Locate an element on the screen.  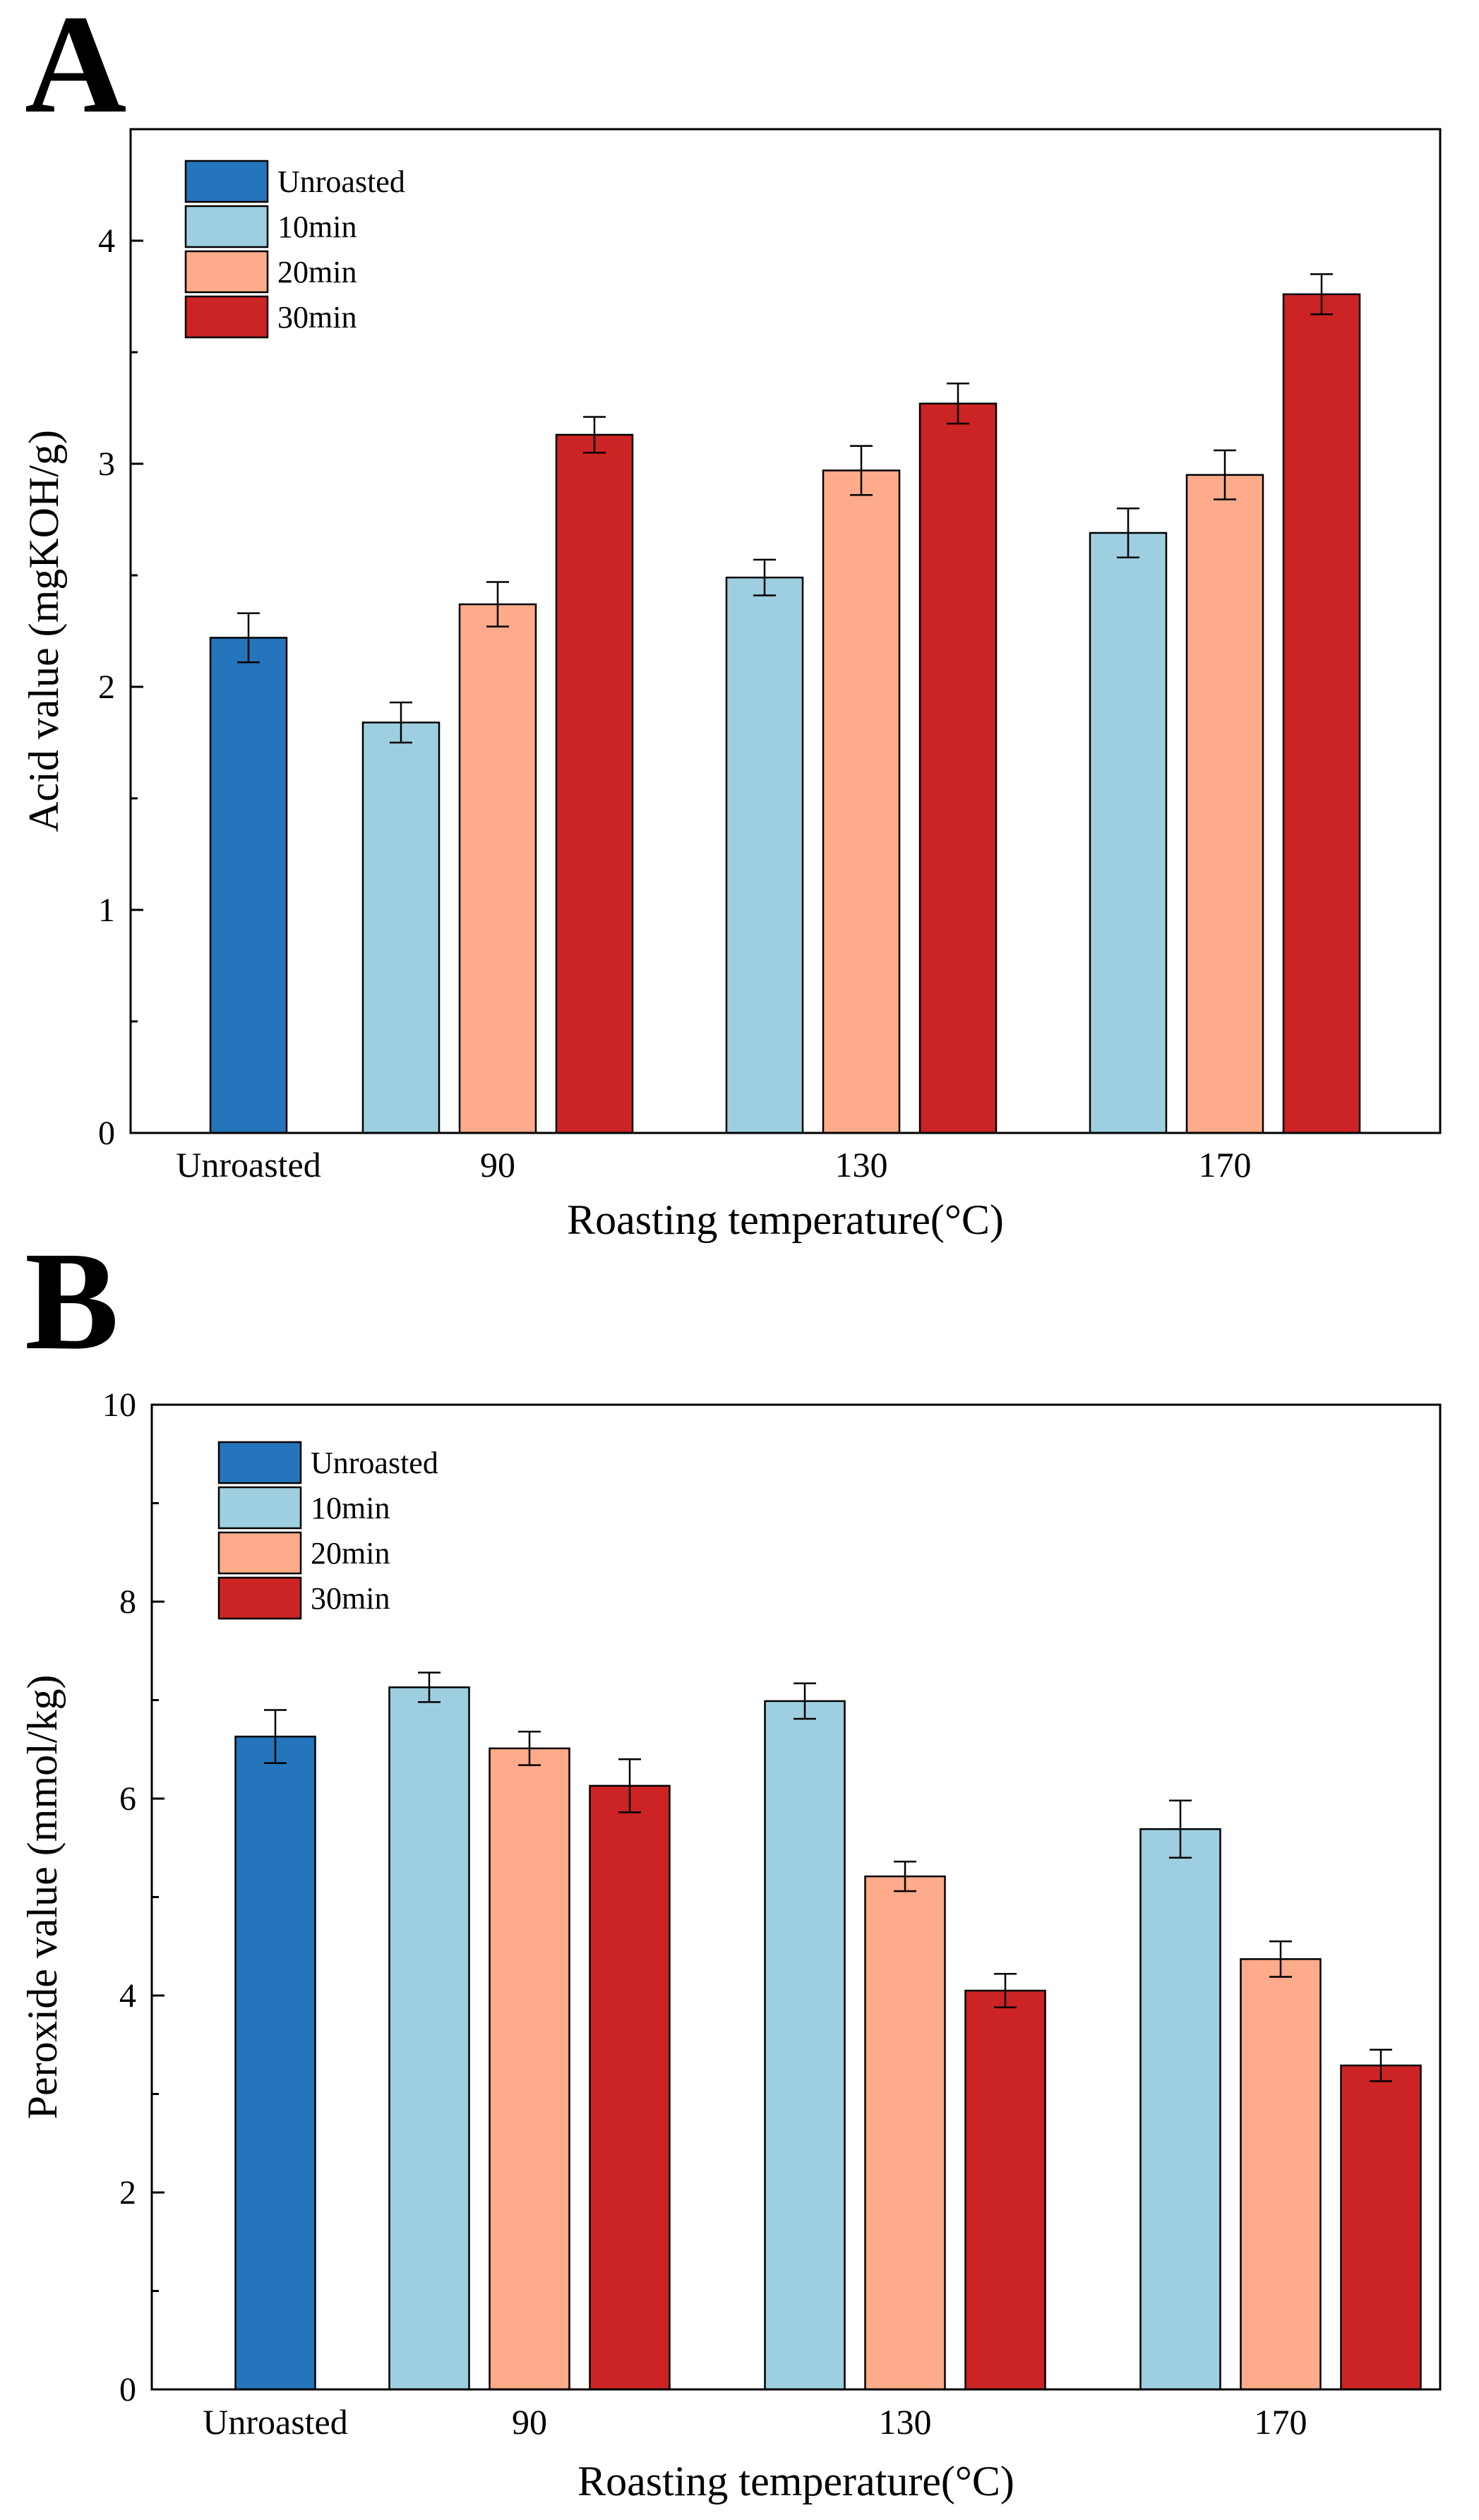
y-tick-label: 6 is located at coordinates (128, 1799).